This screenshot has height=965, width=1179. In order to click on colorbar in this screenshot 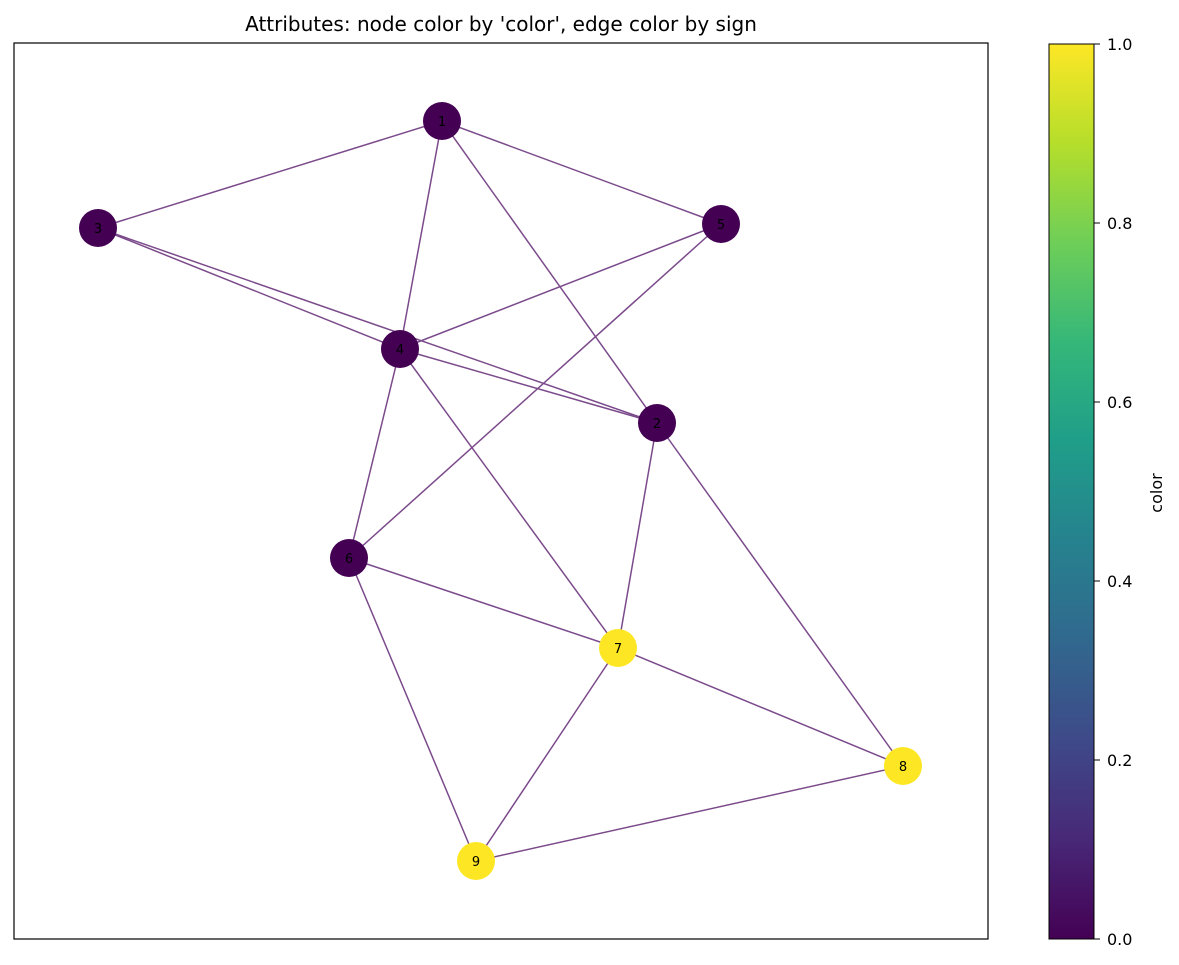, I will do `click(1071, 491)`.